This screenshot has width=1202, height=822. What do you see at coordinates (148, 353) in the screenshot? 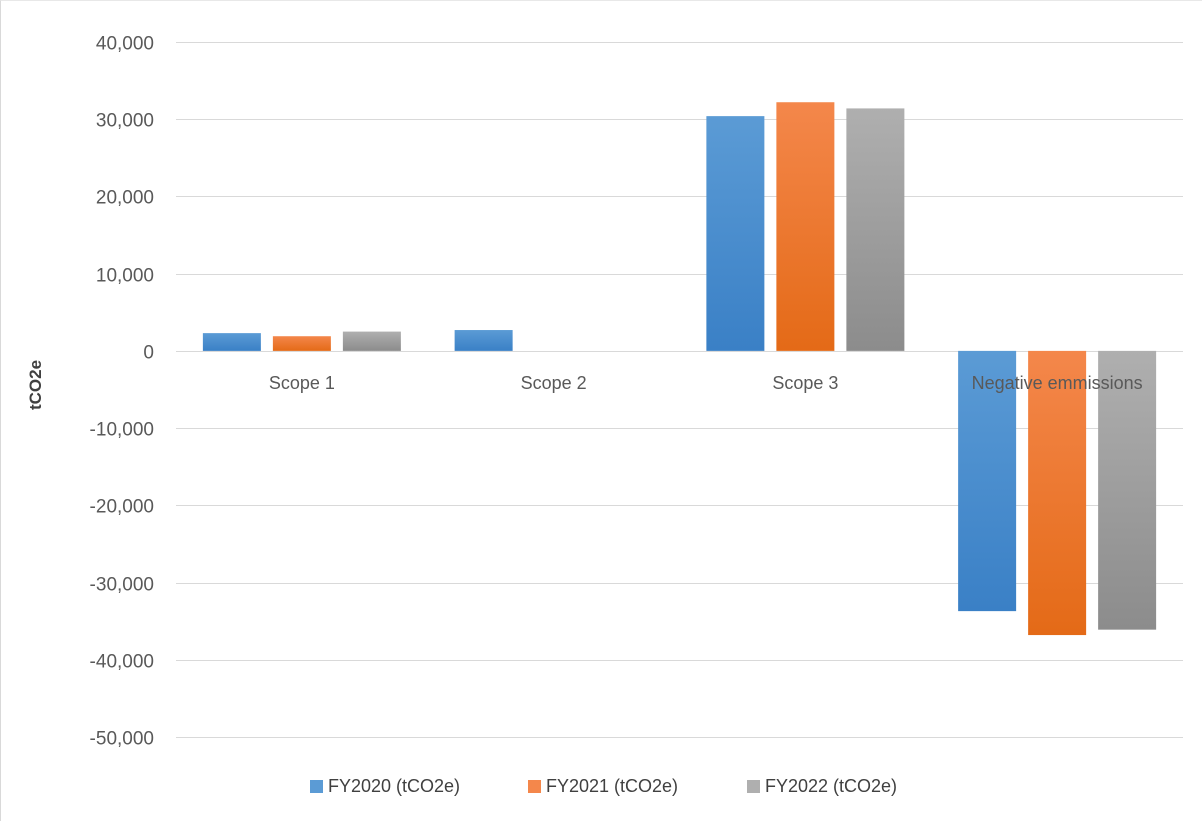
I see `y-tick-label: 0` at bounding box center [148, 353].